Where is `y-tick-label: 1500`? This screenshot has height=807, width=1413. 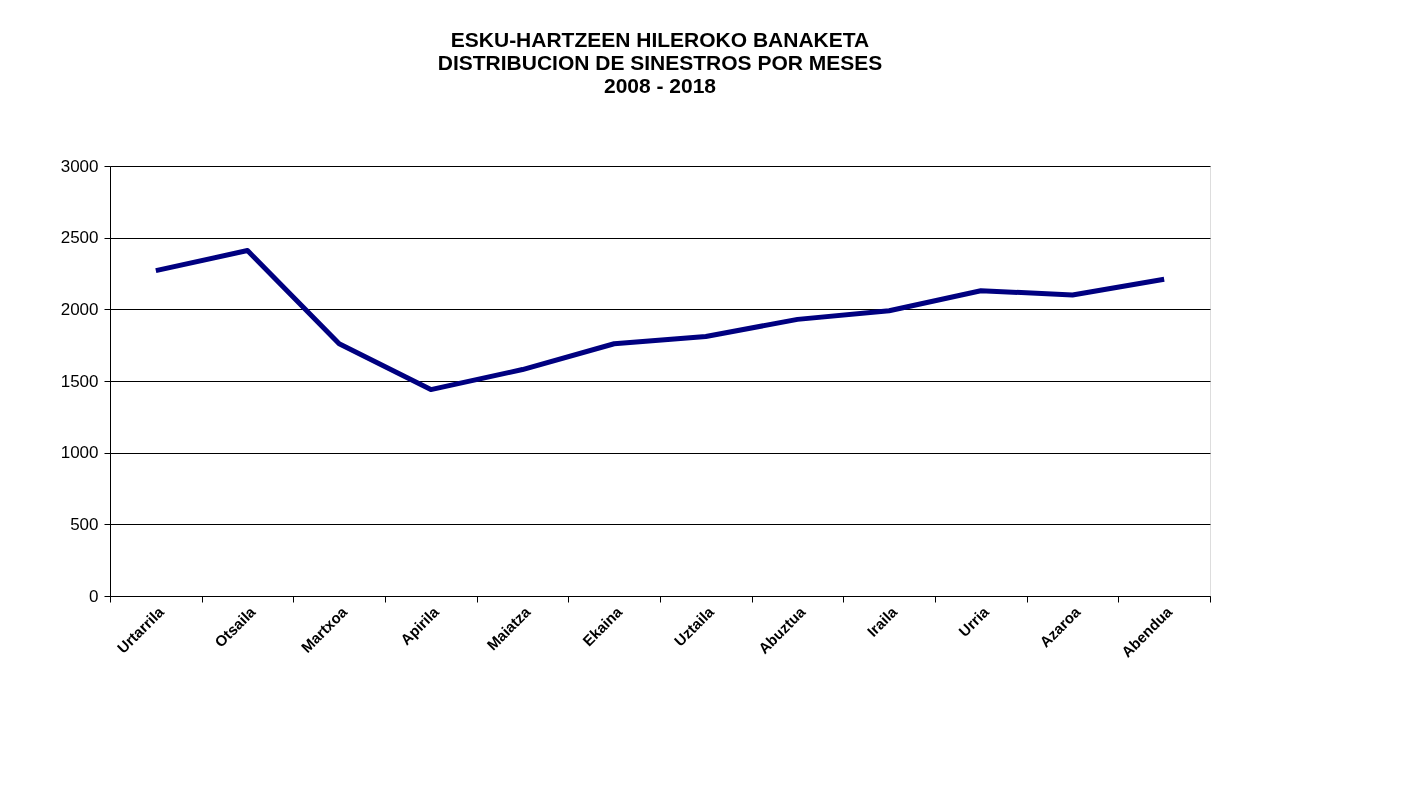
y-tick-label: 1500 is located at coordinates (79, 381).